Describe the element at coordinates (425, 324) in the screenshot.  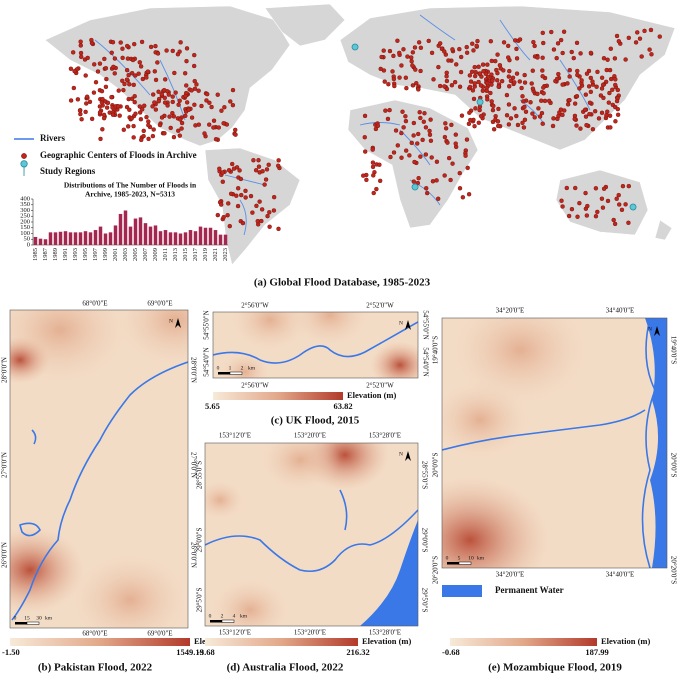
I see `lat-label: 54°55'0"N` at that location.